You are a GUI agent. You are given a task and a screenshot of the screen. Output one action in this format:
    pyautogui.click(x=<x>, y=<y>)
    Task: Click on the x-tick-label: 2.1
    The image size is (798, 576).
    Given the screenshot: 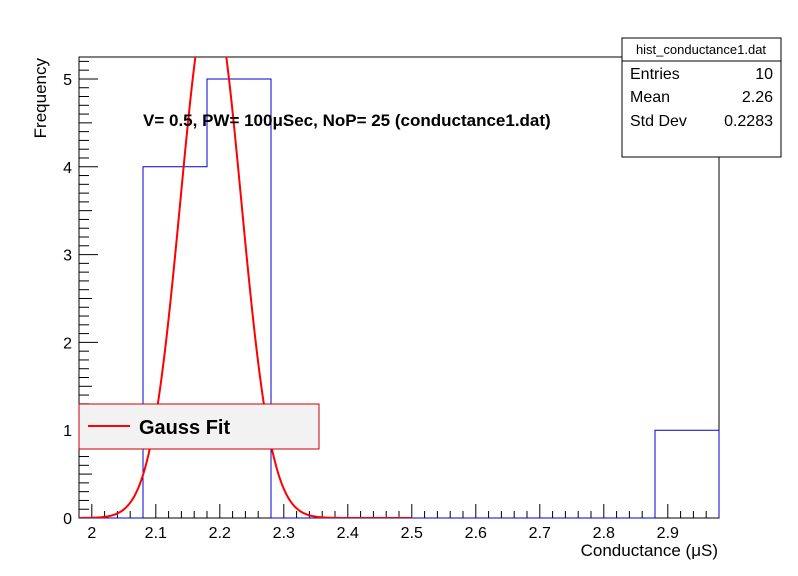 What is the action you would take?
    pyautogui.click(x=156, y=533)
    